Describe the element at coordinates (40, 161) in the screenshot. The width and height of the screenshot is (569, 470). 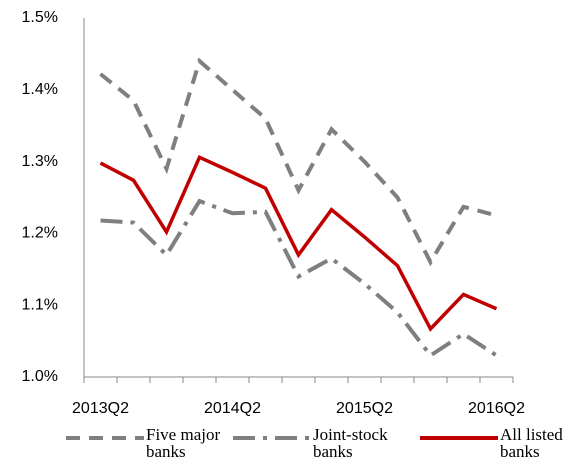
I see `y-tick-label: 1.3%` at that location.